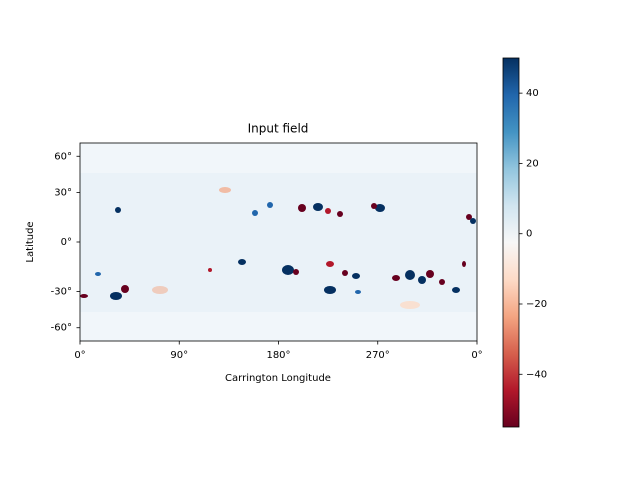 This screenshot has width=640, height=480. What do you see at coordinates (278, 378) in the screenshot?
I see `x-axis-label: Carrington Longitude` at bounding box center [278, 378].